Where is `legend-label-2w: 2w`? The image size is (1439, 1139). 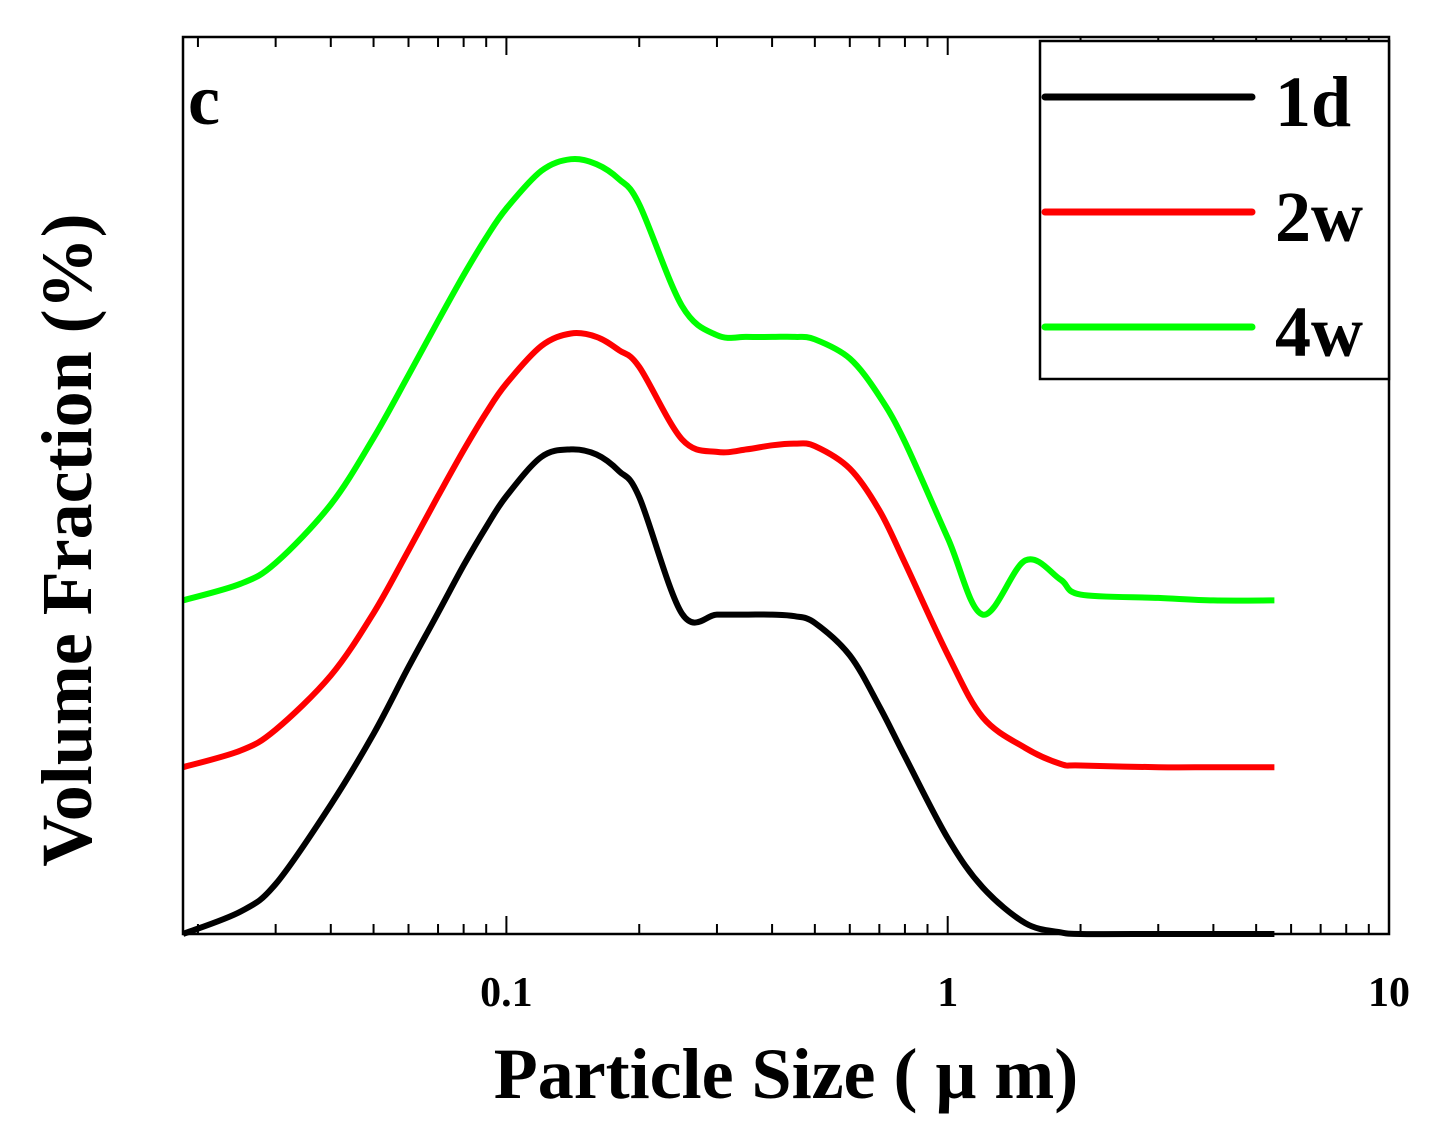 legend-label-2w: 2w is located at coordinates (1319, 217).